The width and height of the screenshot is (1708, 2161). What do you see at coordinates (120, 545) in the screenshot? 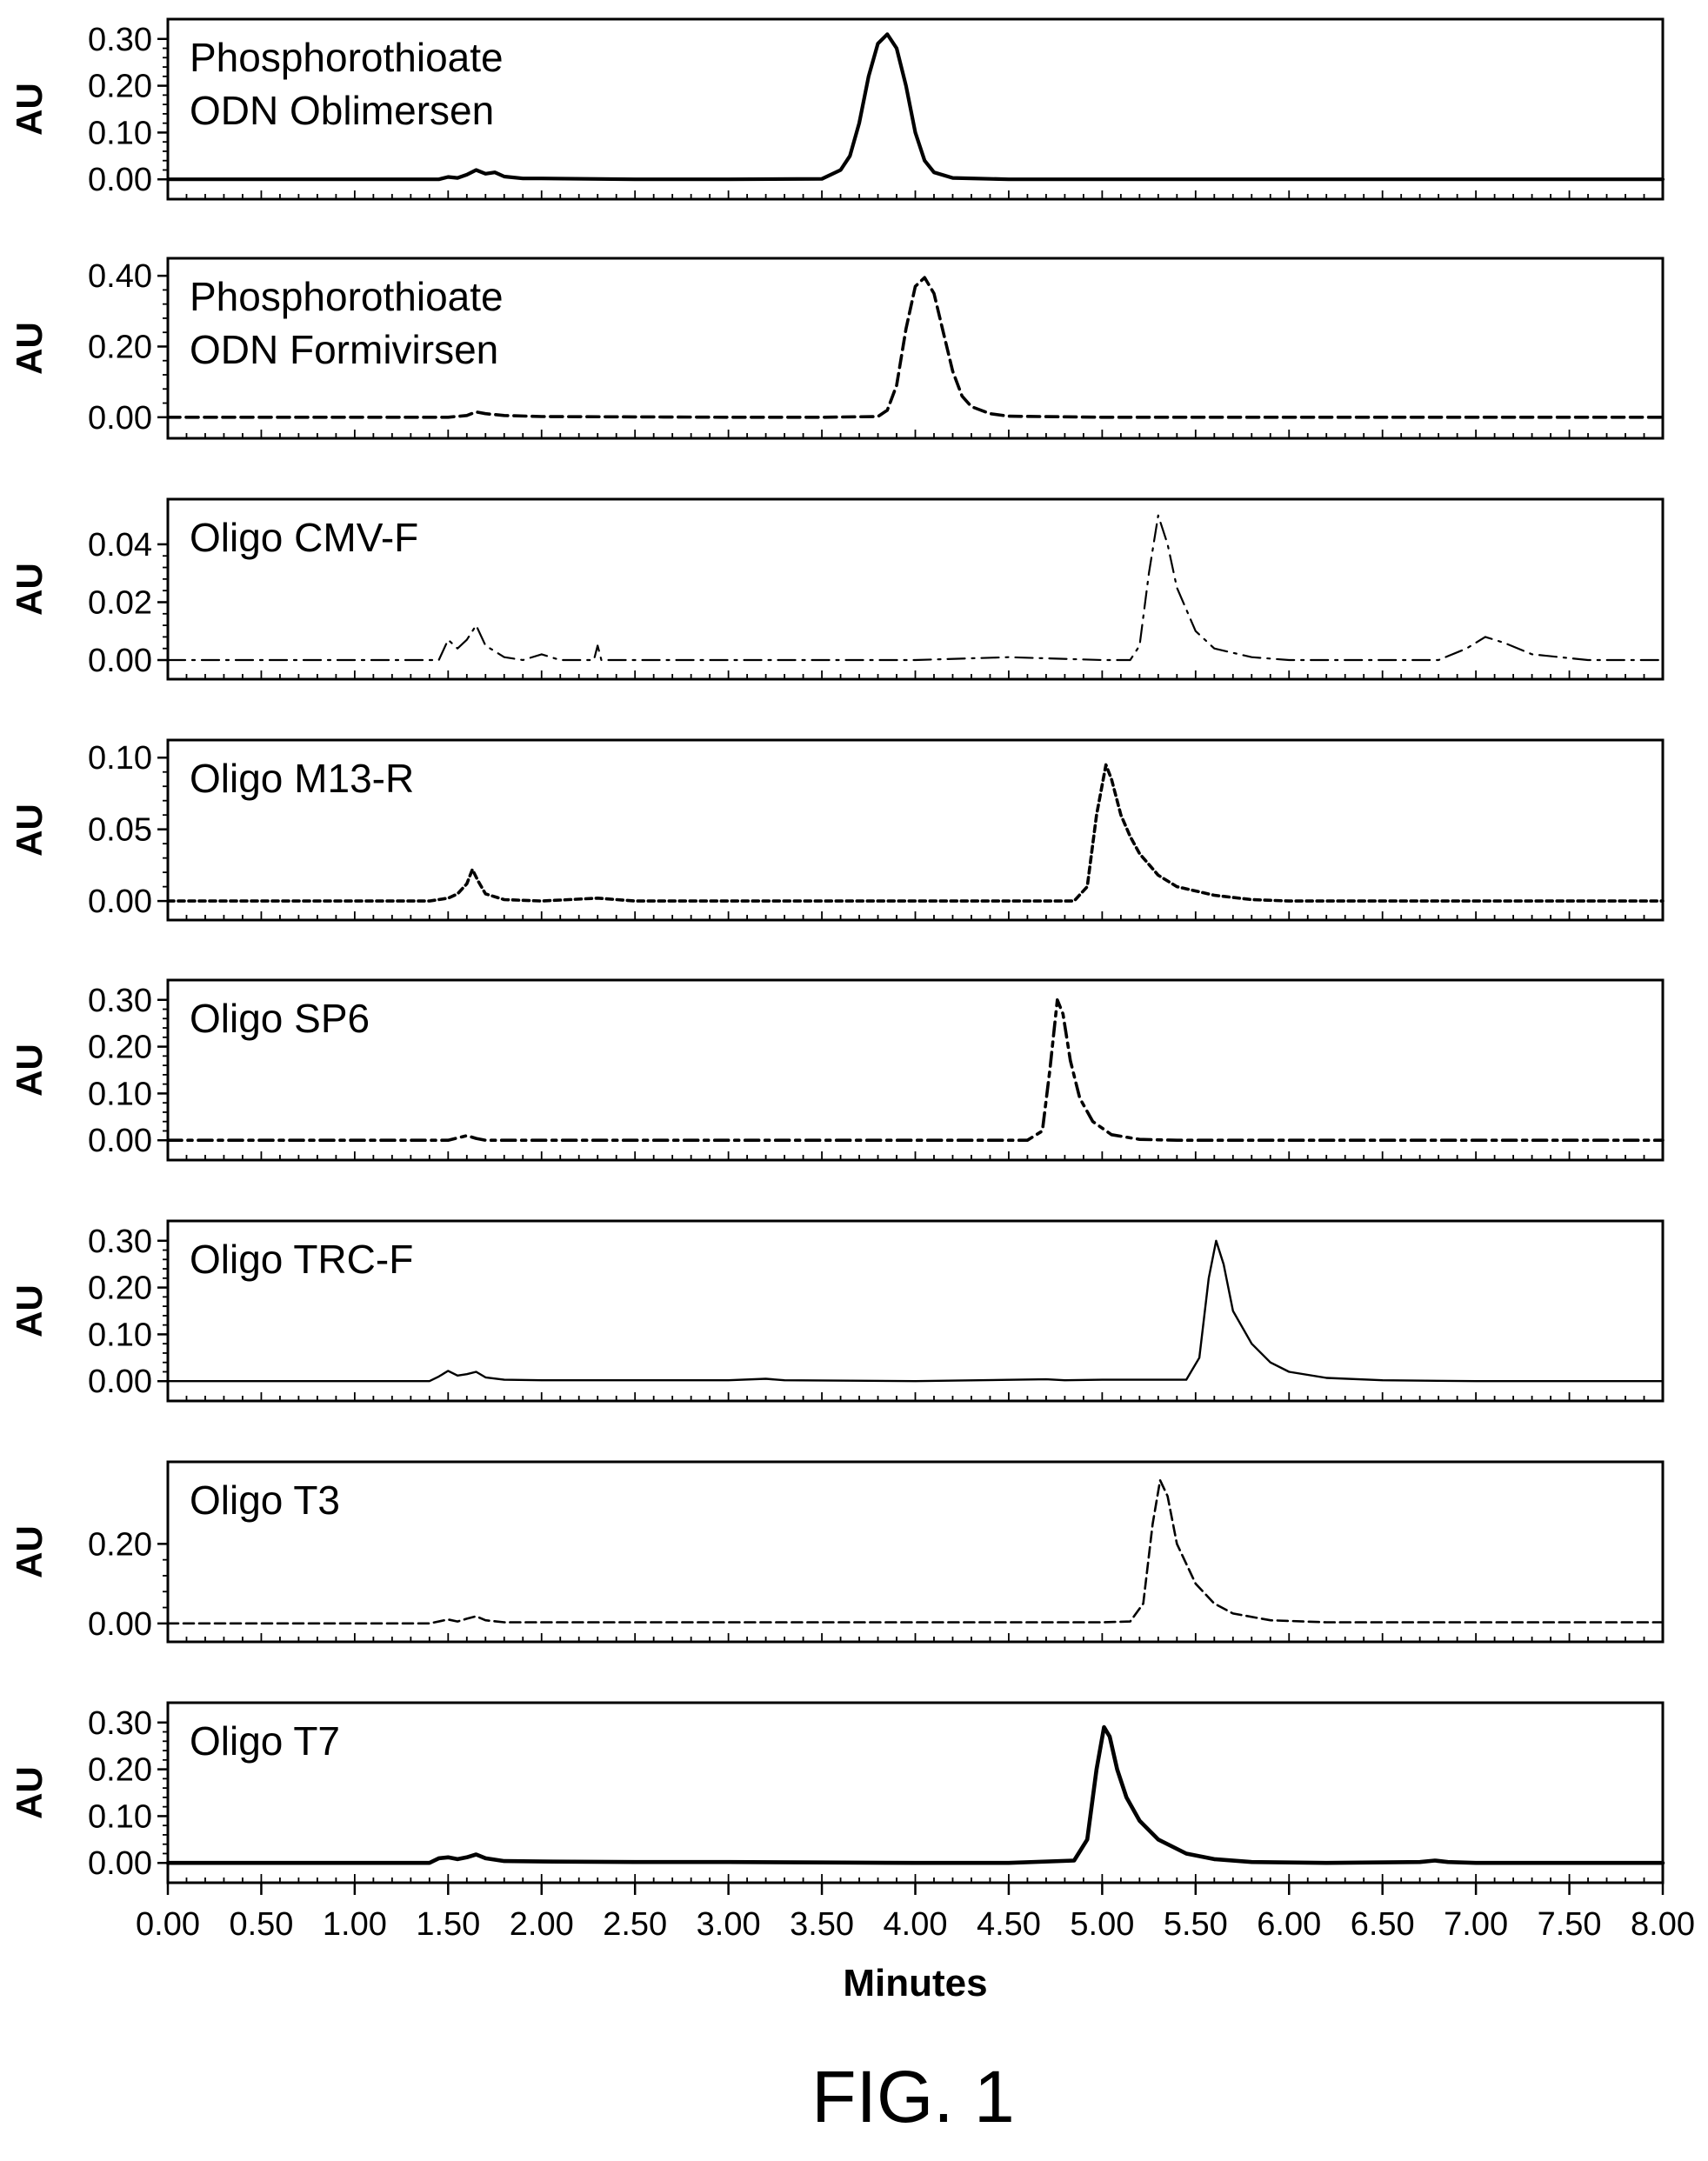
I see `y-tick-label: 0.04` at bounding box center [120, 545].